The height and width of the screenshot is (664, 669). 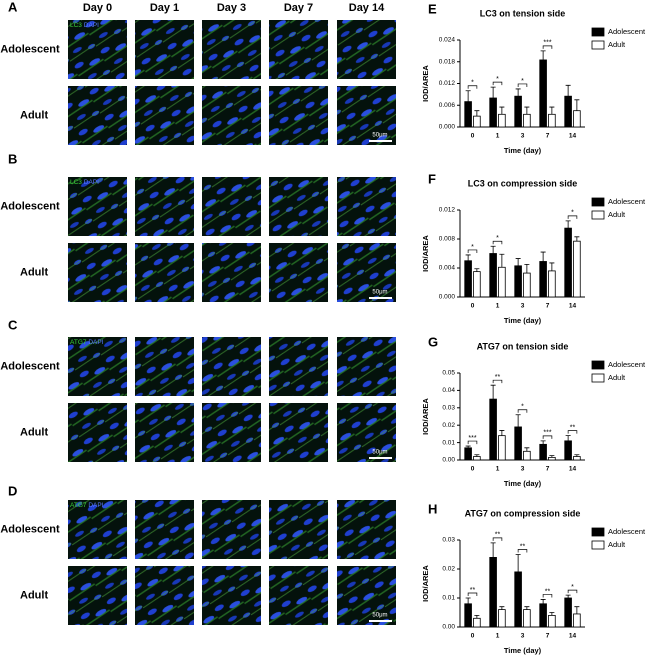 I want to click on panel-letter: D, so click(x=12, y=490).